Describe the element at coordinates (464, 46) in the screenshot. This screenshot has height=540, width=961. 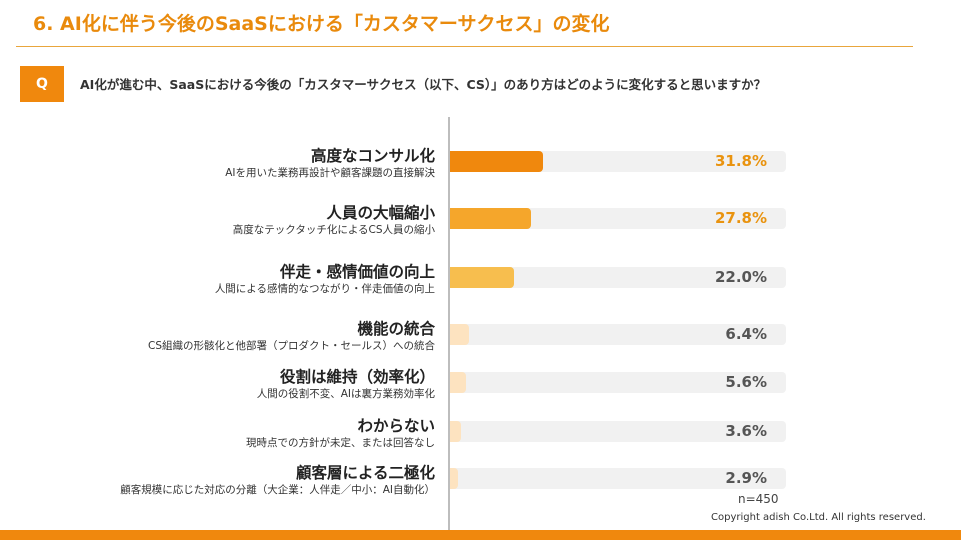
I see `title-divider` at that location.